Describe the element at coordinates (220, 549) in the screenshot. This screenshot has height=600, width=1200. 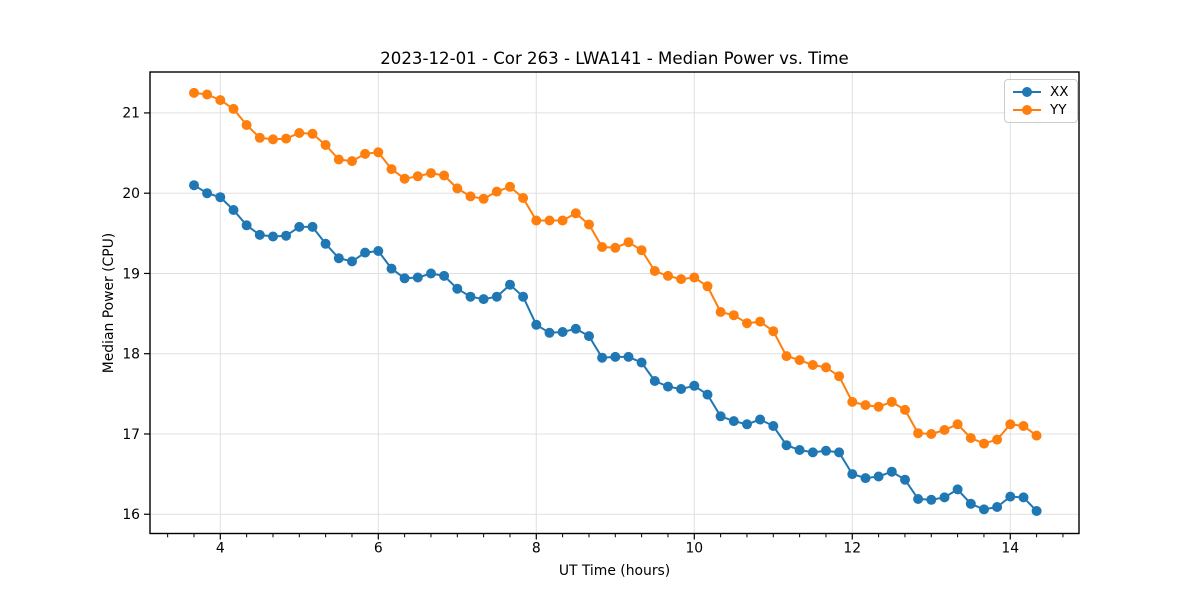
I see `x-tick-label: 4` at that location.